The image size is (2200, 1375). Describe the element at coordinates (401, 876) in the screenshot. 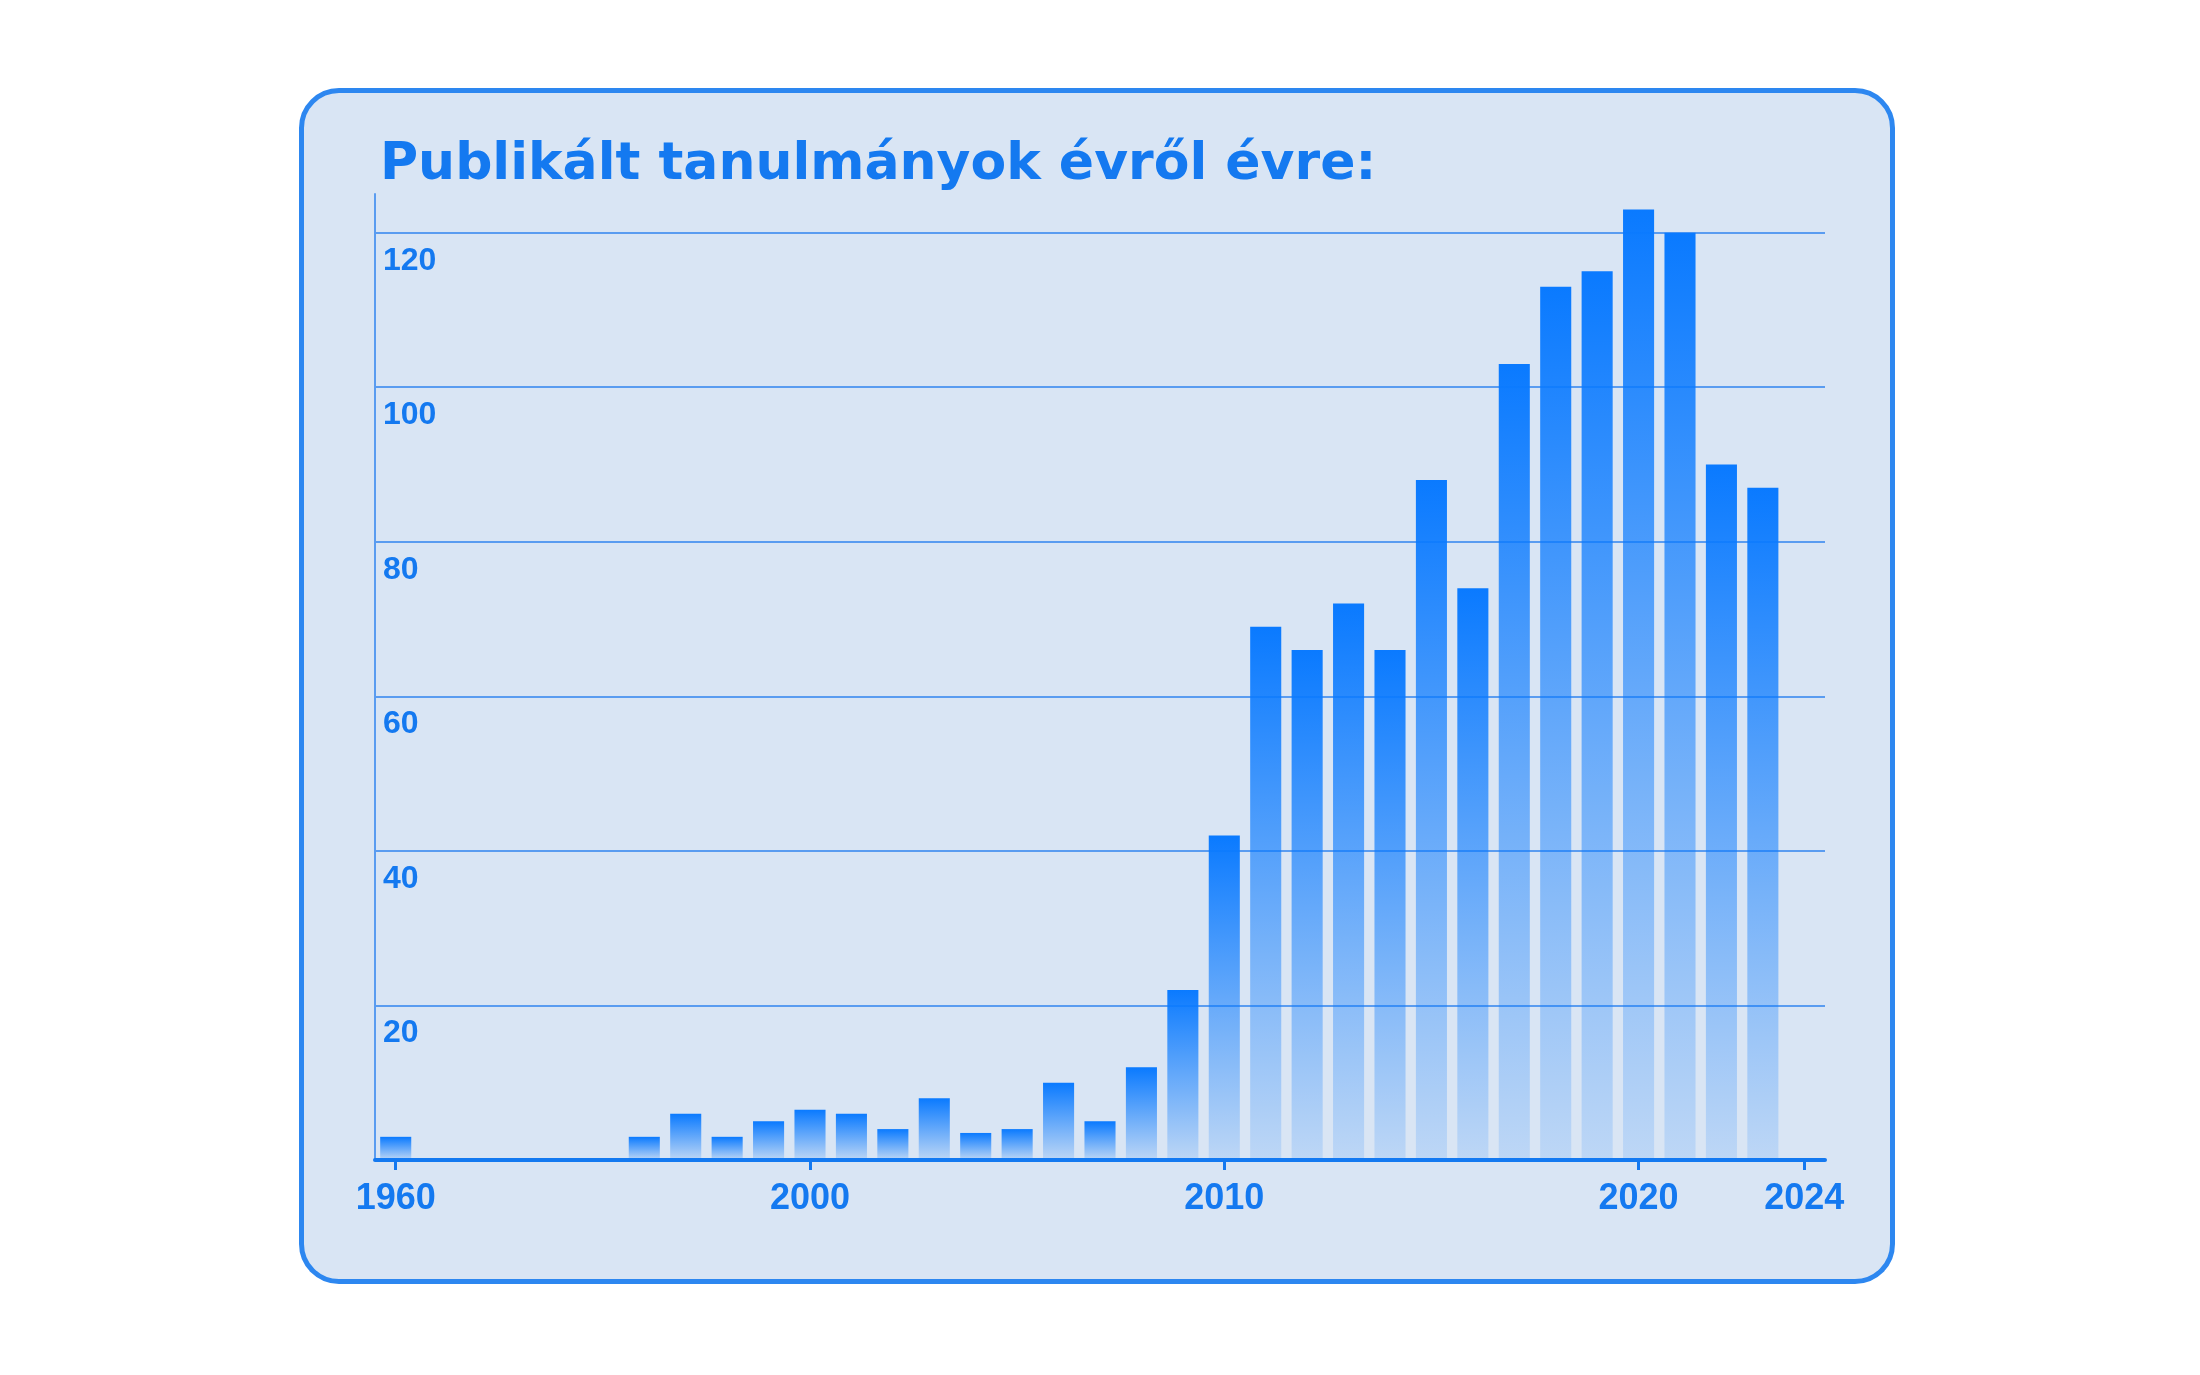

I see `y-tick-label: 40` at that location.